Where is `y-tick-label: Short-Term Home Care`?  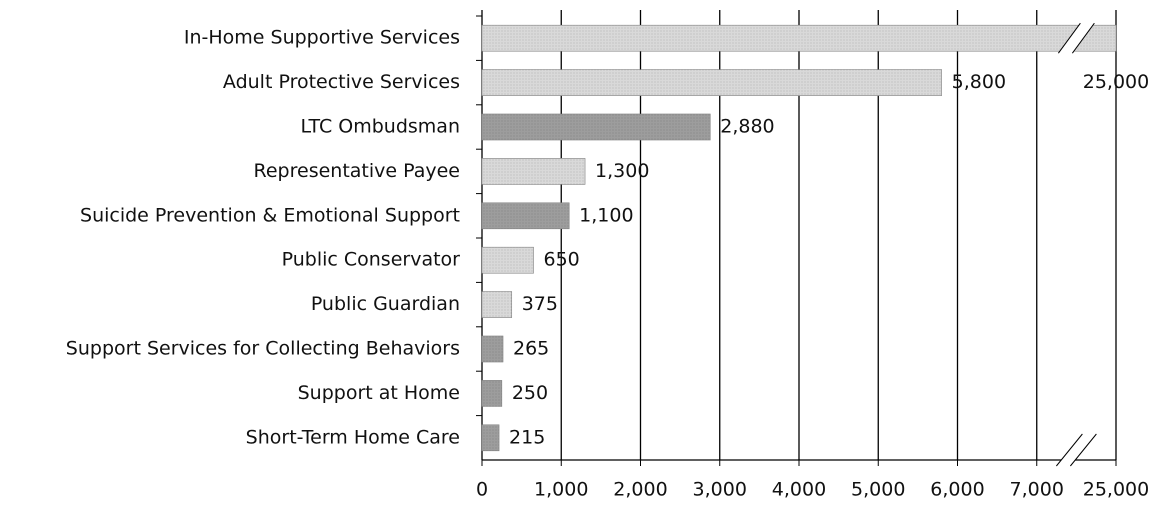 y-tick-label: Short-Term Home Care is located at coordinates (353, 437).